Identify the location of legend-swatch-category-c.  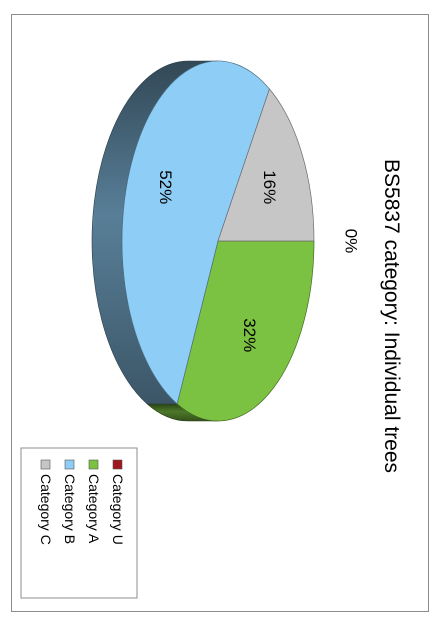
(45, 464).